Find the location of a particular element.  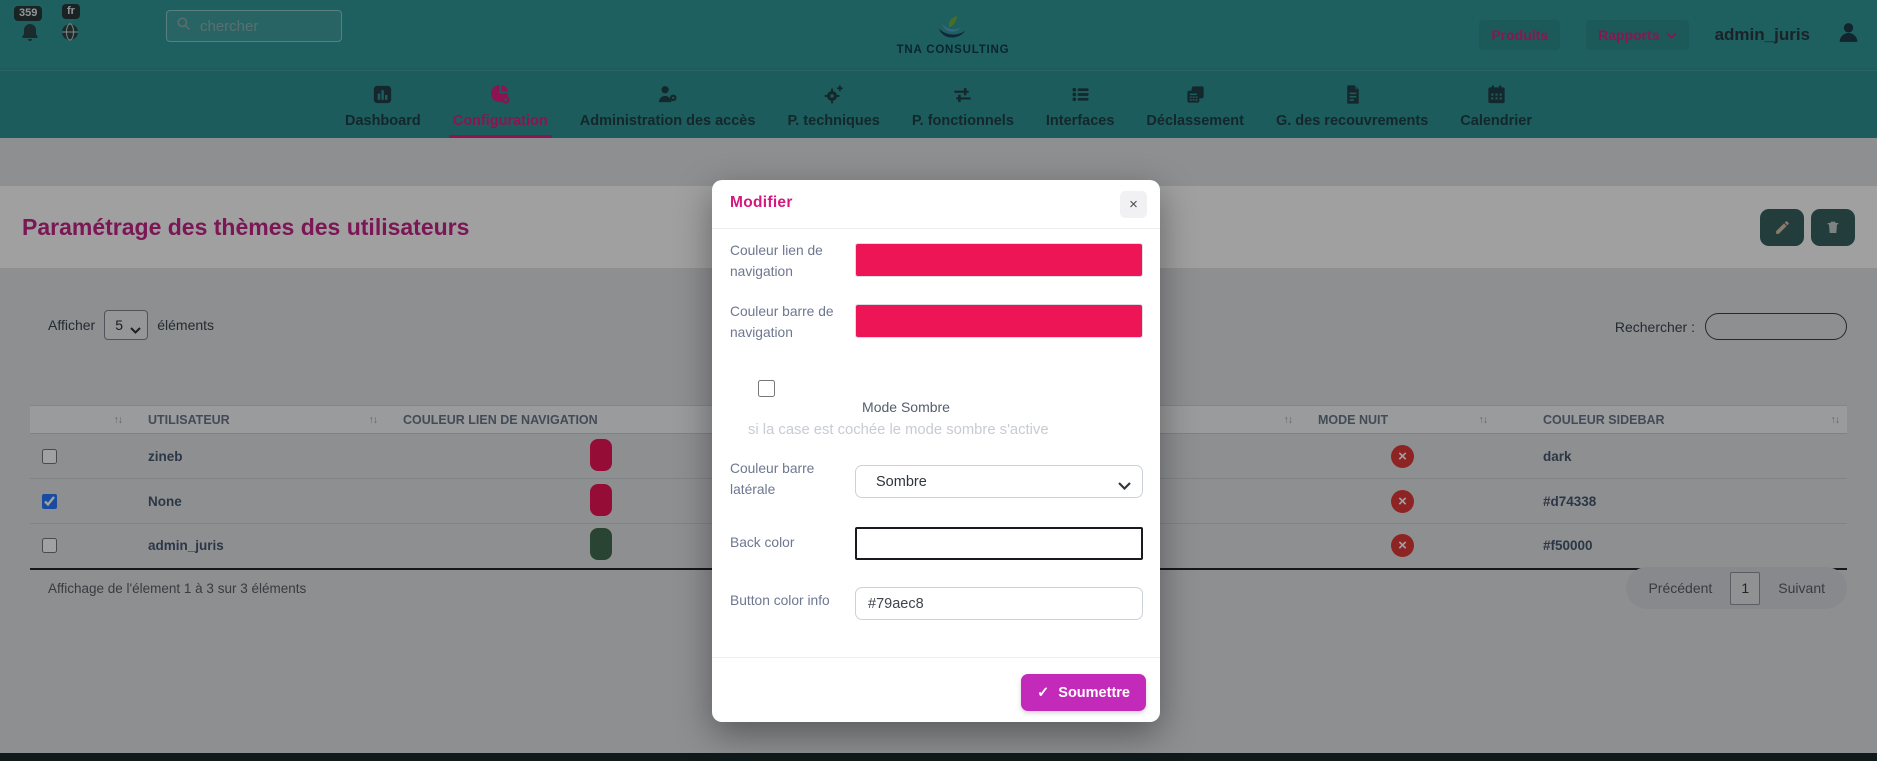

logo-leaf-icon is located at coordinates (952, 26).